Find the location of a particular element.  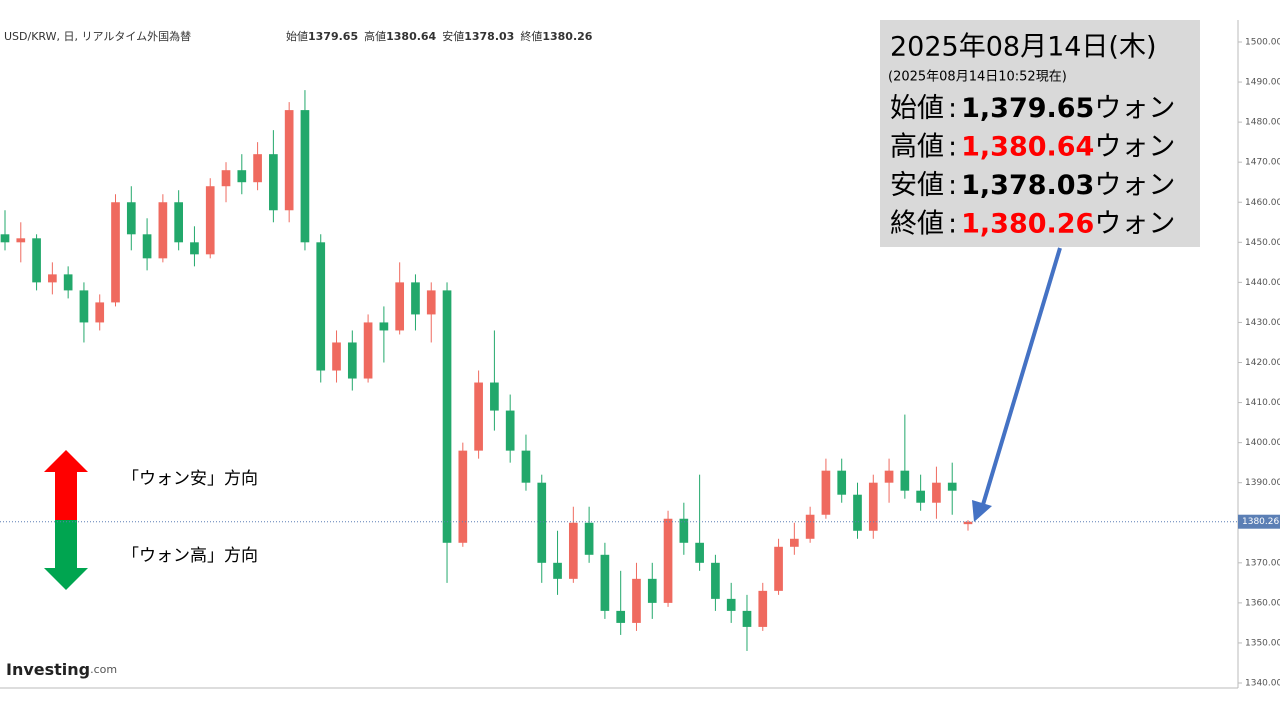

row-label: 安値 is located at coordinates (917, 185).